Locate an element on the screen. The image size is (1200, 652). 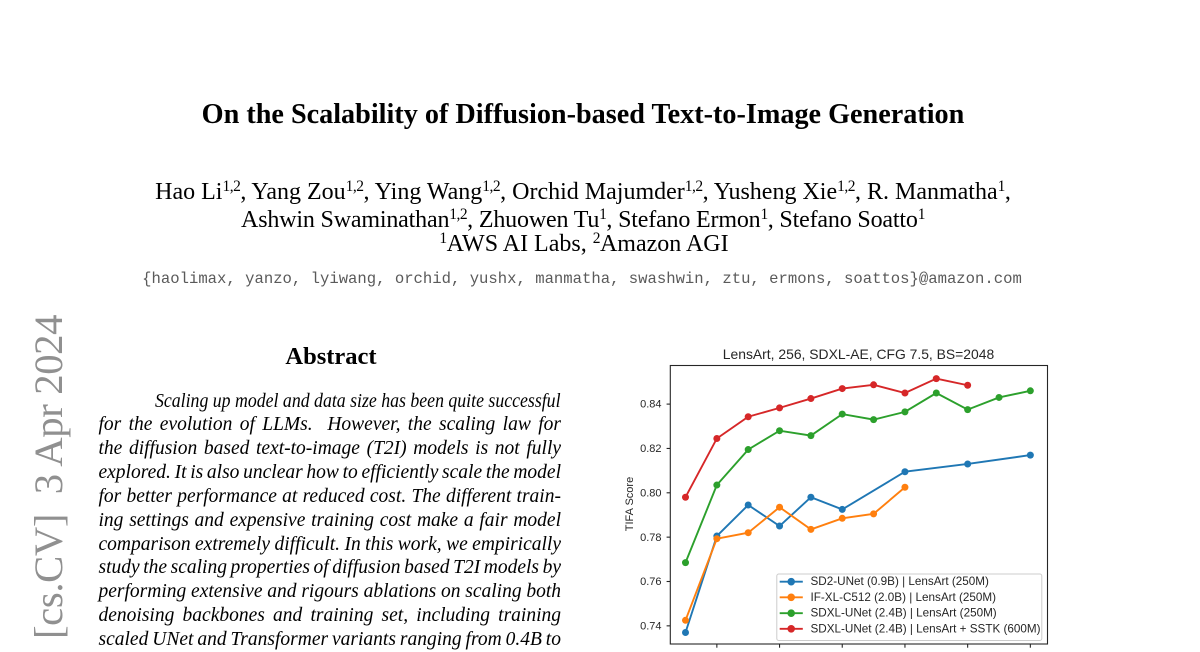
svg-text: 0.80 is located at coordinates (650, 493).